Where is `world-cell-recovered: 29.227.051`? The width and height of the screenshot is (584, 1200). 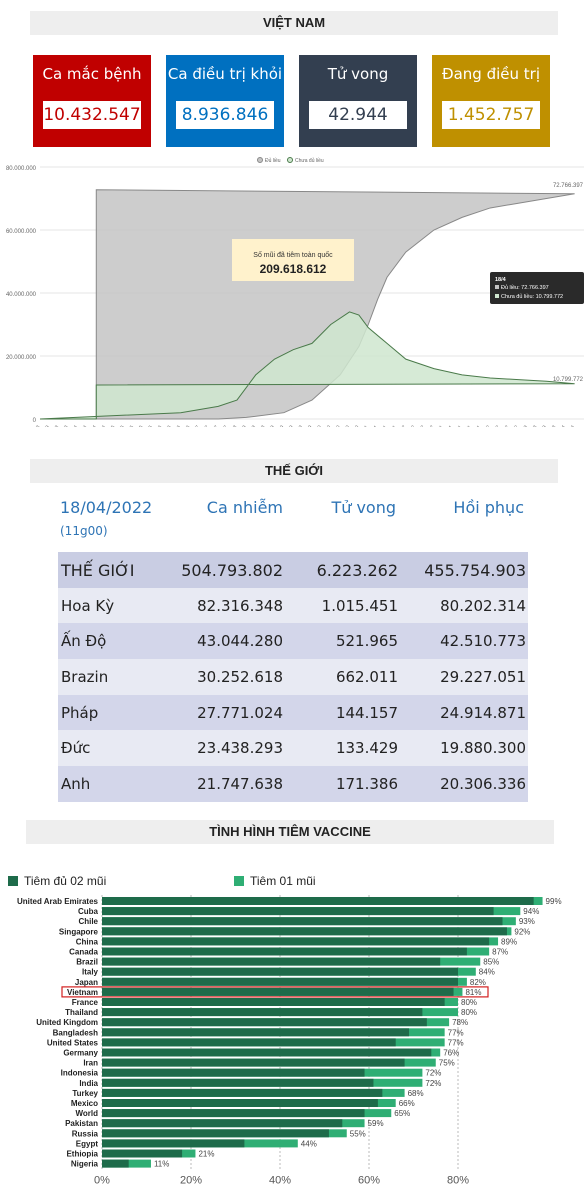
world-cell-recovered: 29.227.051 is located at coordinates (483, 677).